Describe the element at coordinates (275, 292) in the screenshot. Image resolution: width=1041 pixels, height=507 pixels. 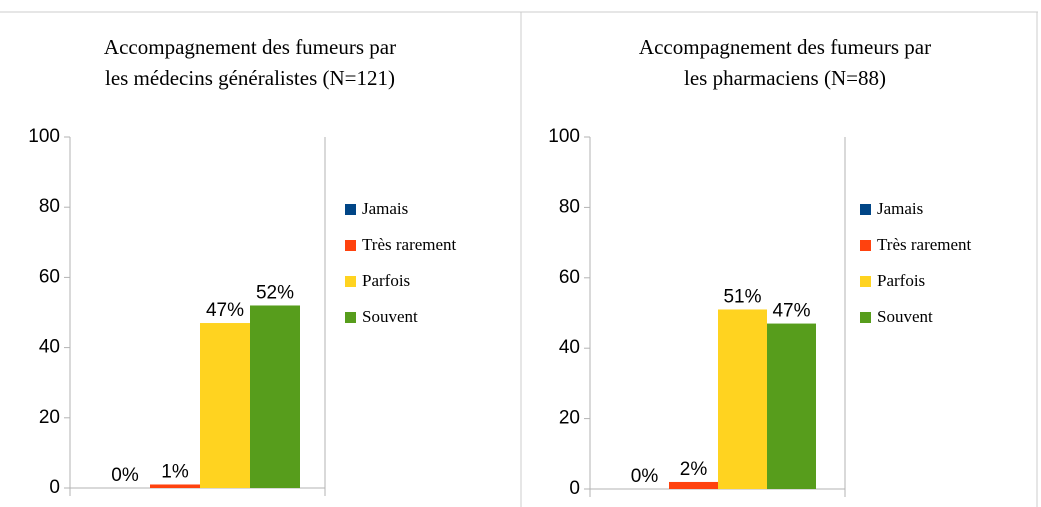
I see `value-label: 52%` at that location.